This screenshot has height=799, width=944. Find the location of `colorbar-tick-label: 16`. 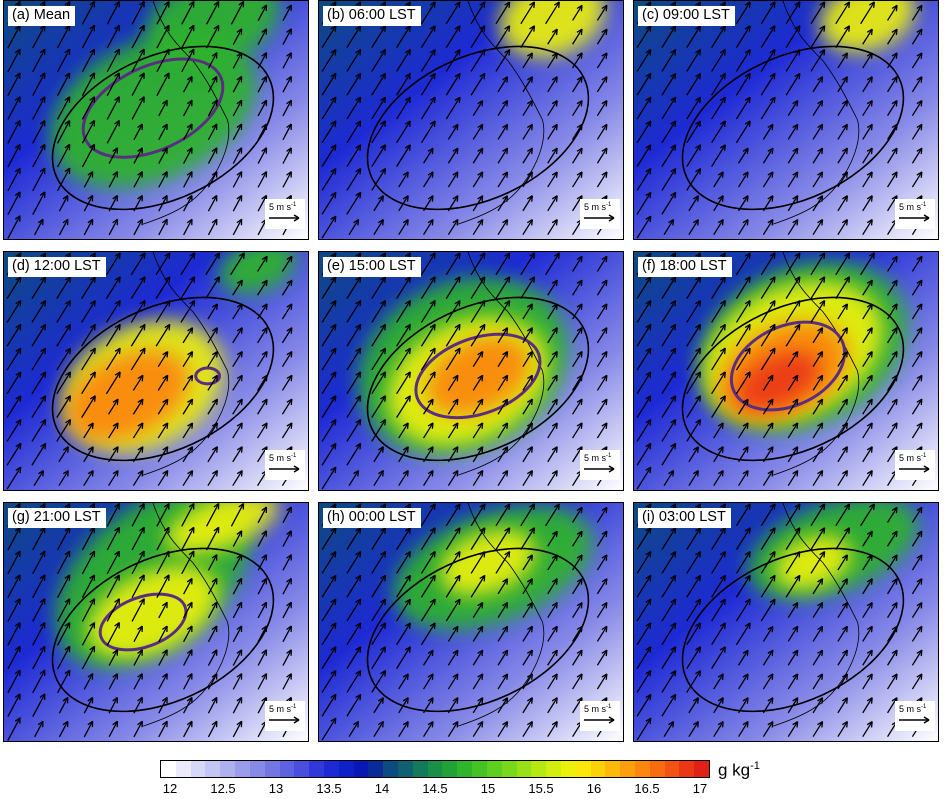

colorbar-tick-label: 16 is located at coordinates (594, 788).